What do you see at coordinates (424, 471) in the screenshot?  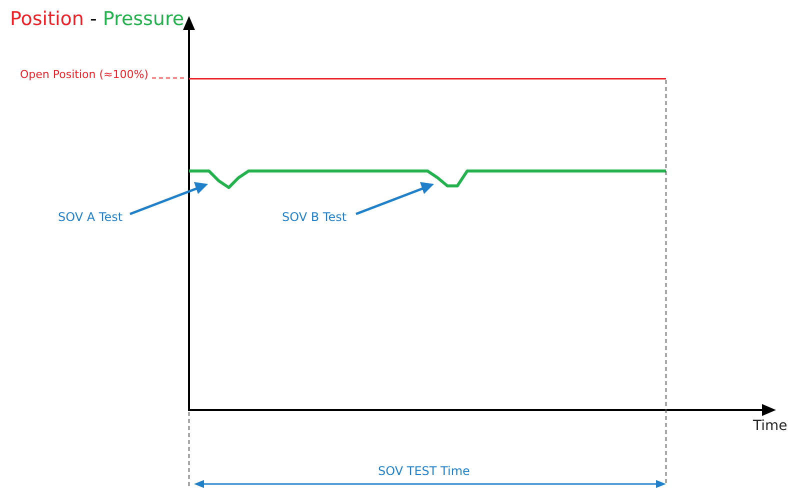 I see `text: SOV TEST Time` at bounding box center [424, 471].